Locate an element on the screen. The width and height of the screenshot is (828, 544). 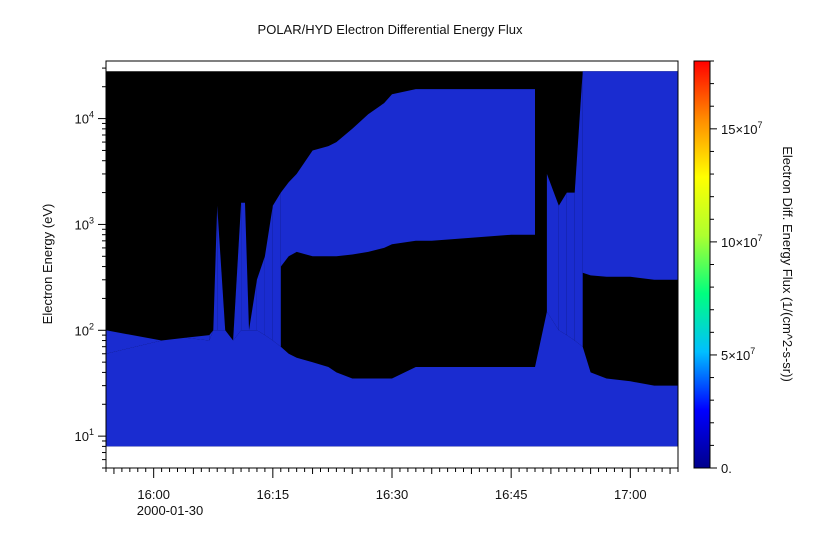
x-tick-label: 16:15 is located at coordinates (273, 494).